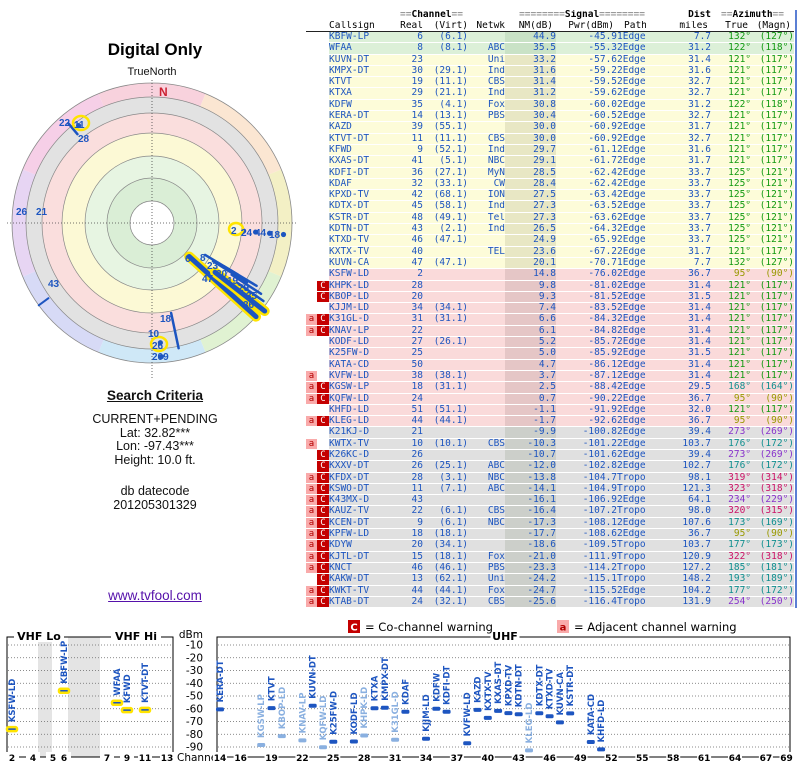  Describe the element at coordinates (446, 150) in the screenshot. I see `virtual-channel-cell: (52.1)` at that location.